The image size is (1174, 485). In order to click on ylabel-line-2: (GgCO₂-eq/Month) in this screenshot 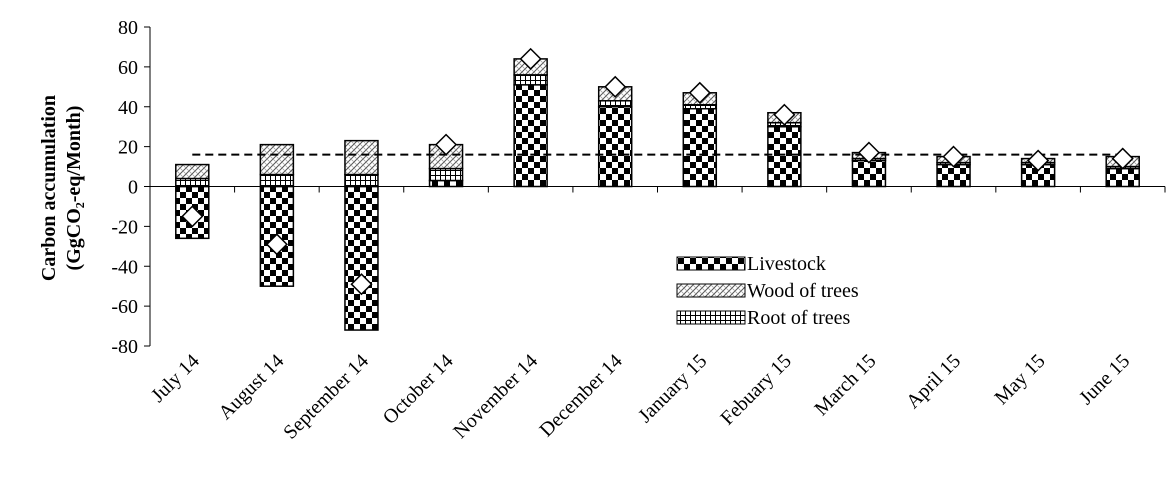, I will do `click(74, 188)`.